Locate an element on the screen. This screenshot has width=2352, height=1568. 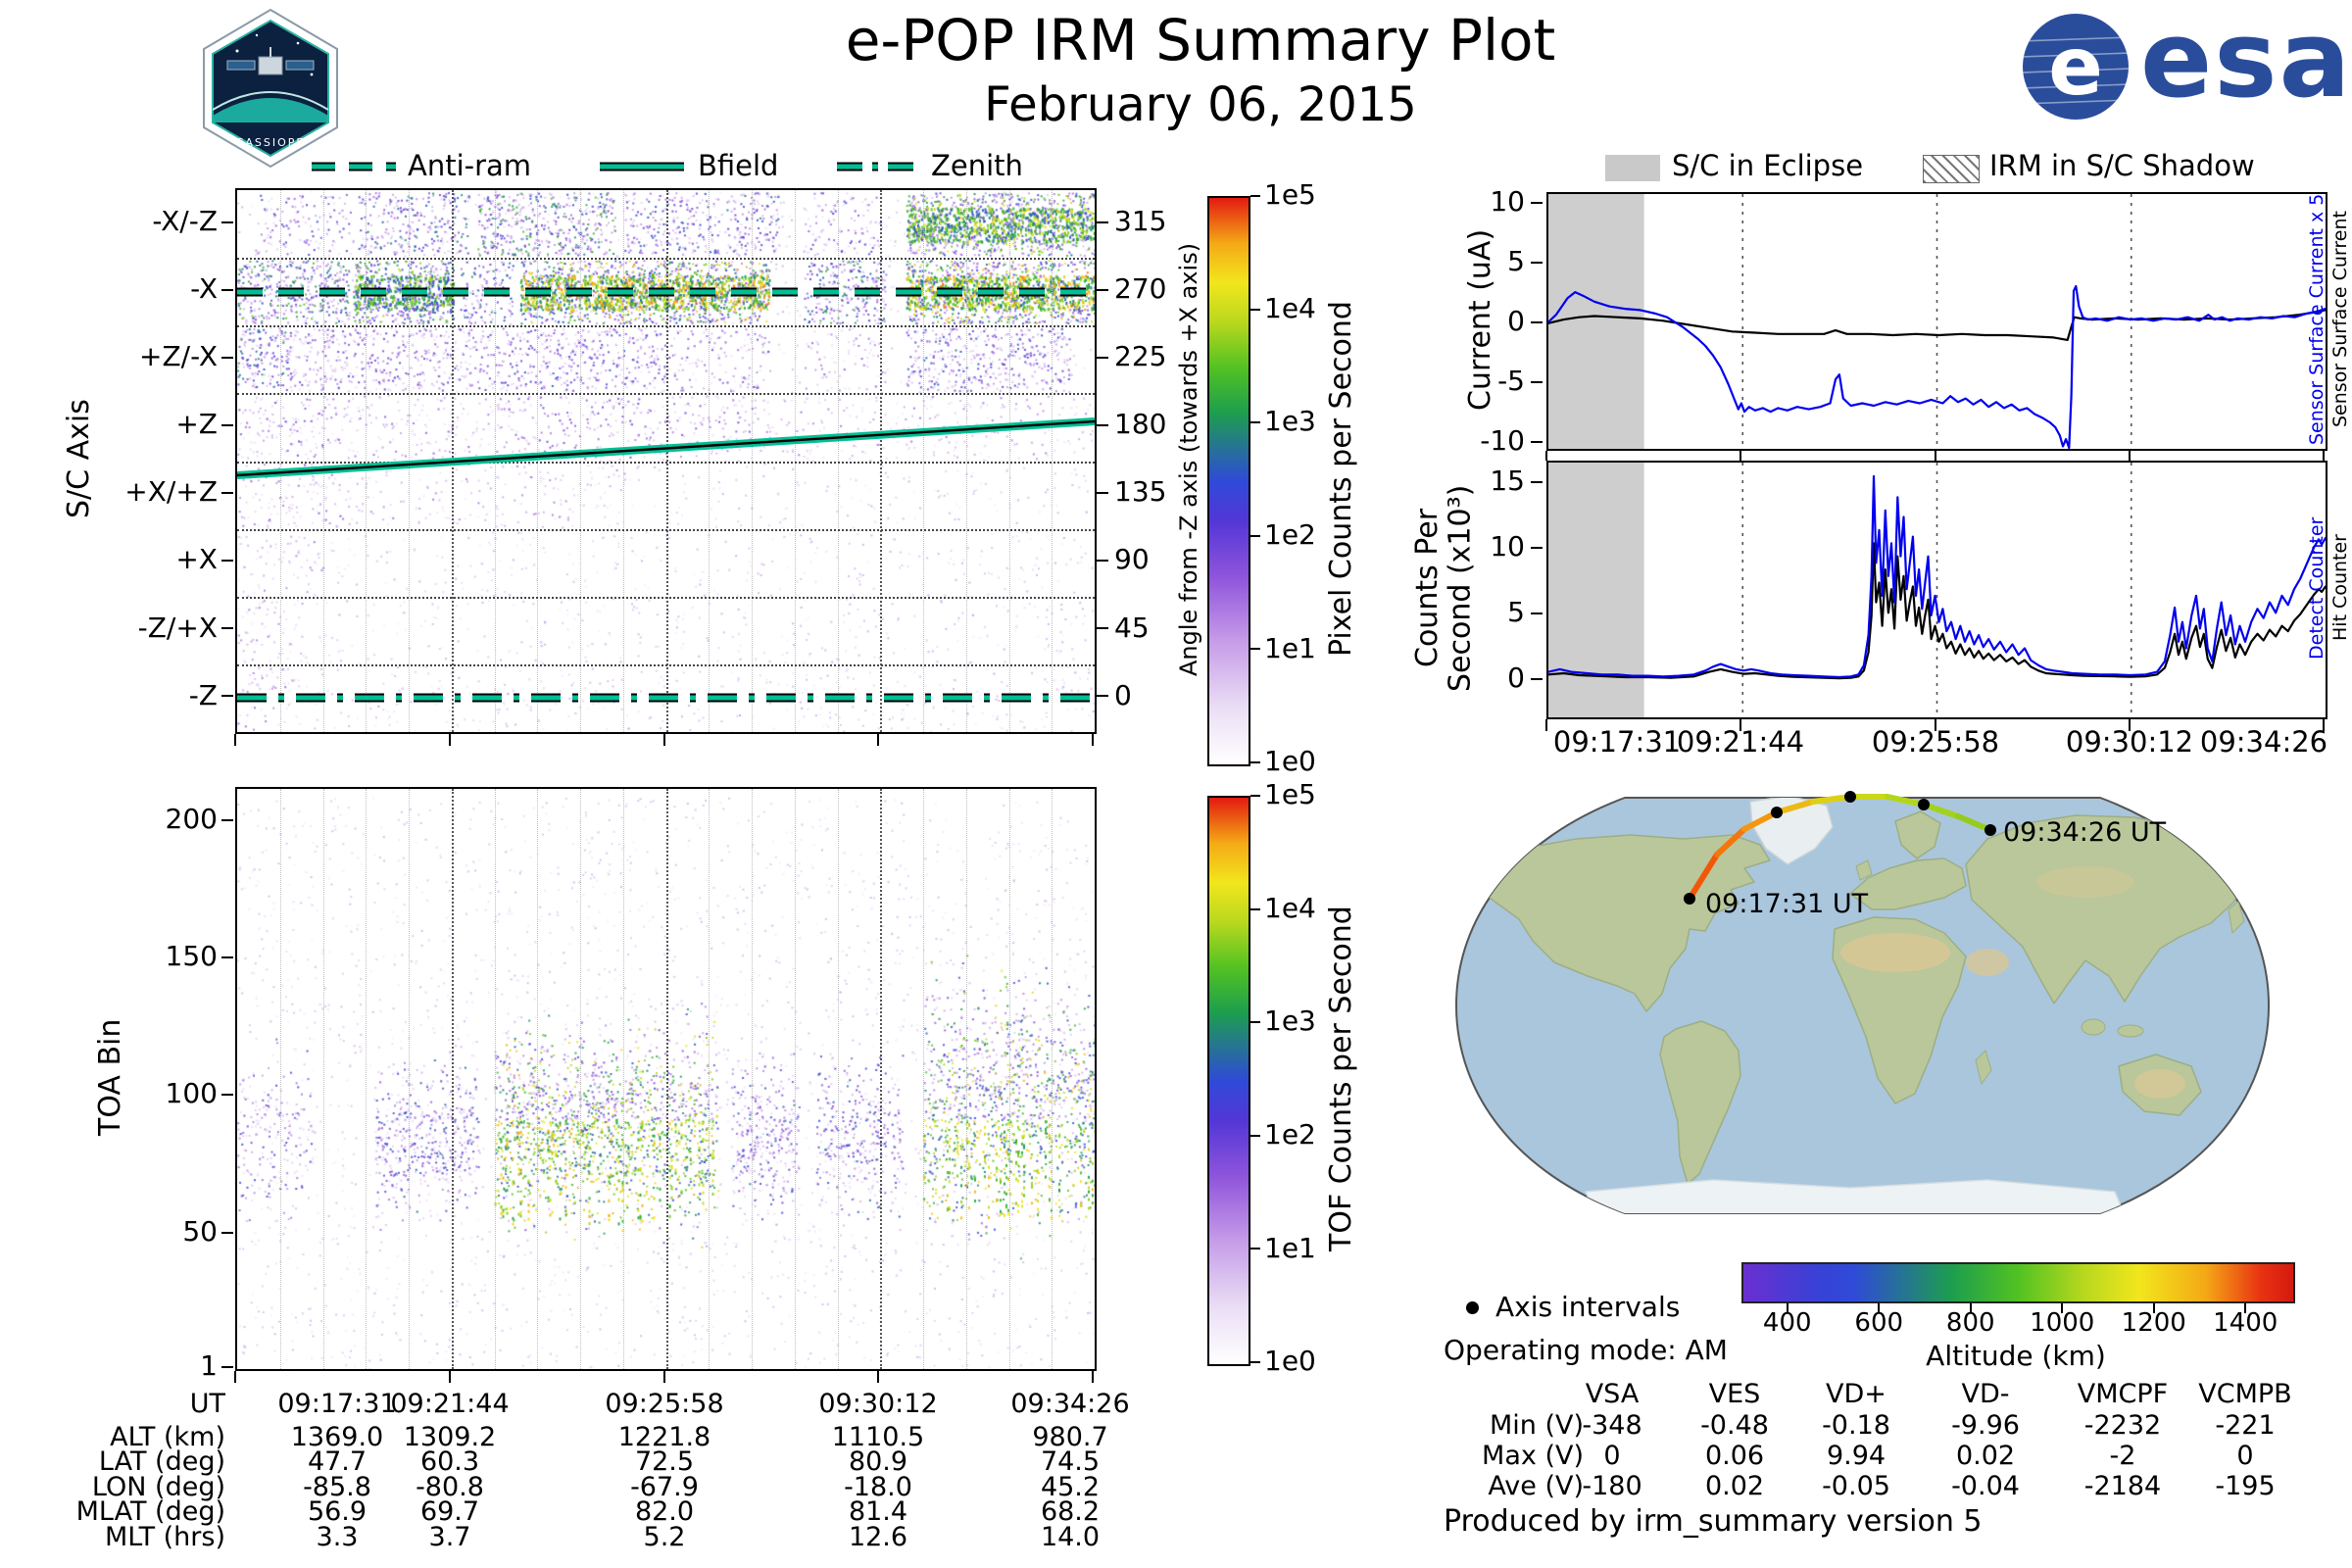
tof-colorbar-title: TOF Counts per Second is located at coordinates (1341, 1079).